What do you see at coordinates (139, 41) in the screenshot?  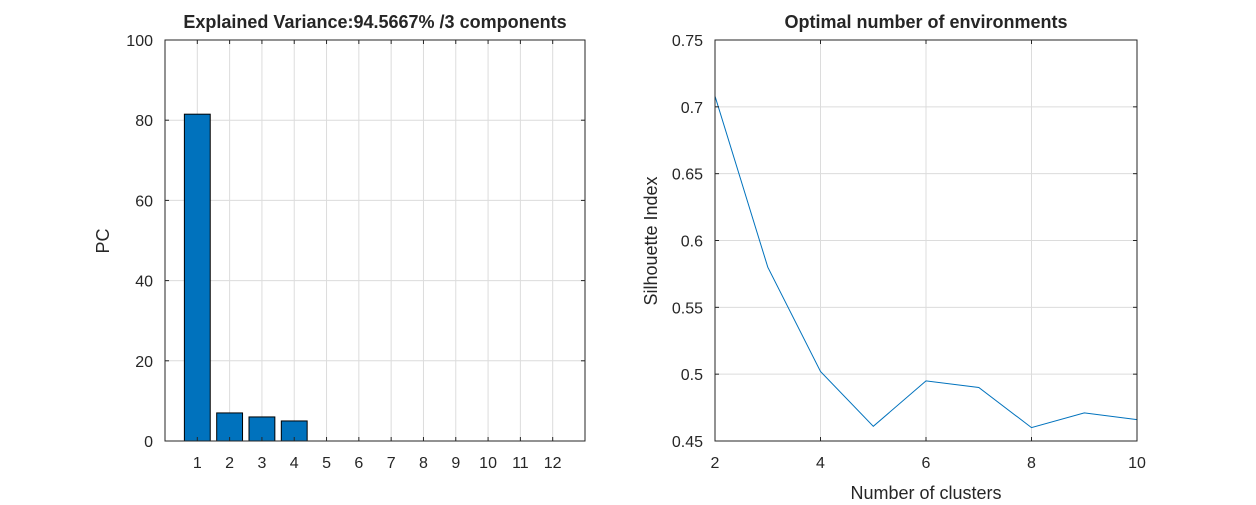 I see `bar-chart-ytick-label: 100` at bounding box center [139, 41].